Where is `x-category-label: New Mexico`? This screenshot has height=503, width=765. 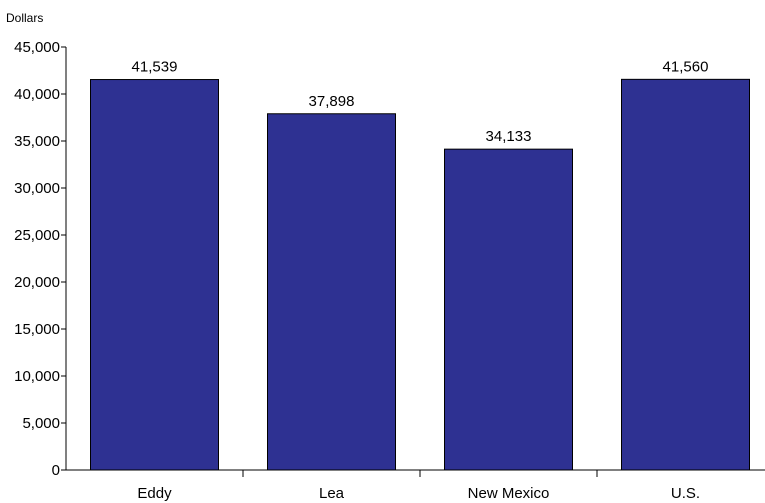 x-category-label: New Mexico is located at coordinates (509, 493).